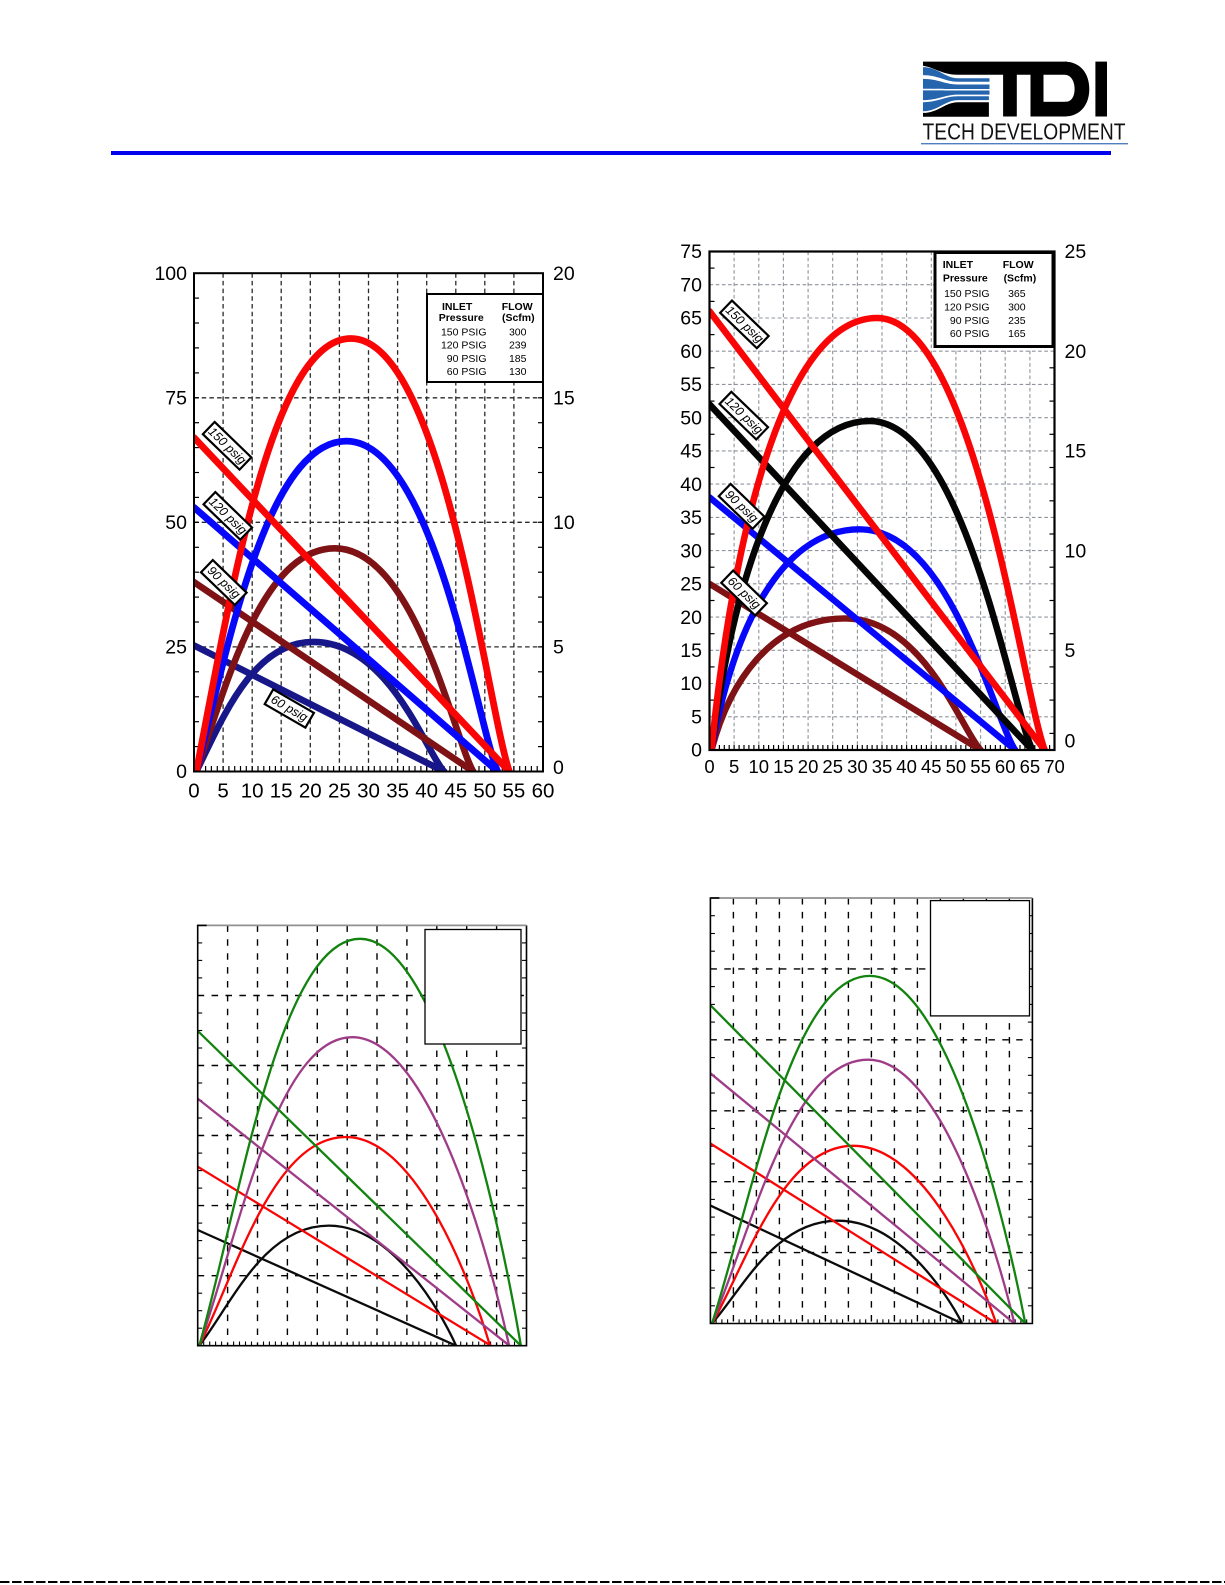 This screenshot has width=1225, height=1585. I want to click on svg-text: 365, so click(1017, 294).